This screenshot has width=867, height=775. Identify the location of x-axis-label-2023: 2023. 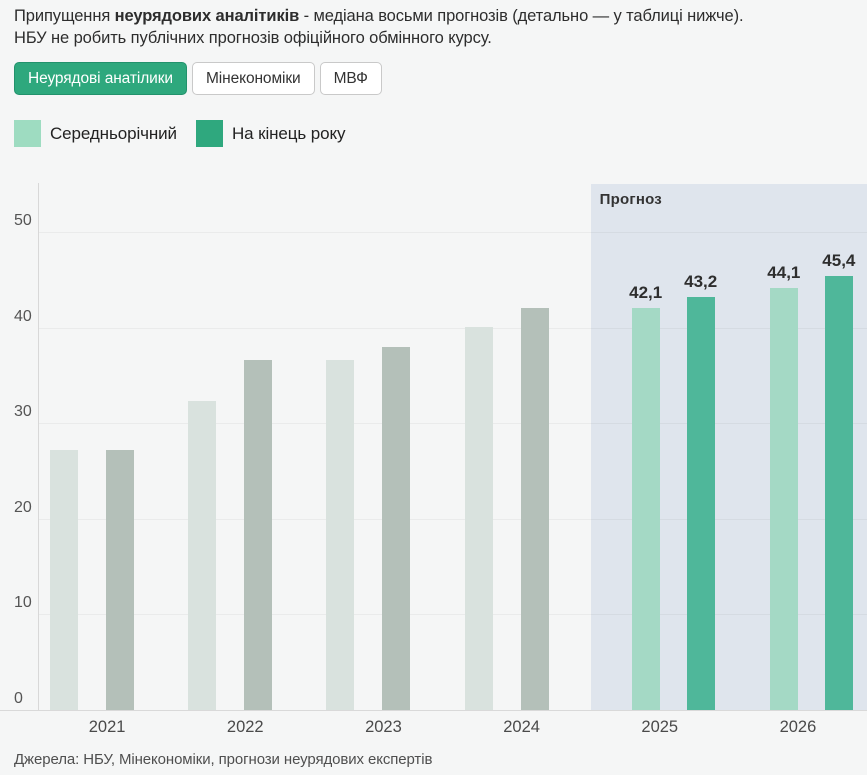
(383, 727).